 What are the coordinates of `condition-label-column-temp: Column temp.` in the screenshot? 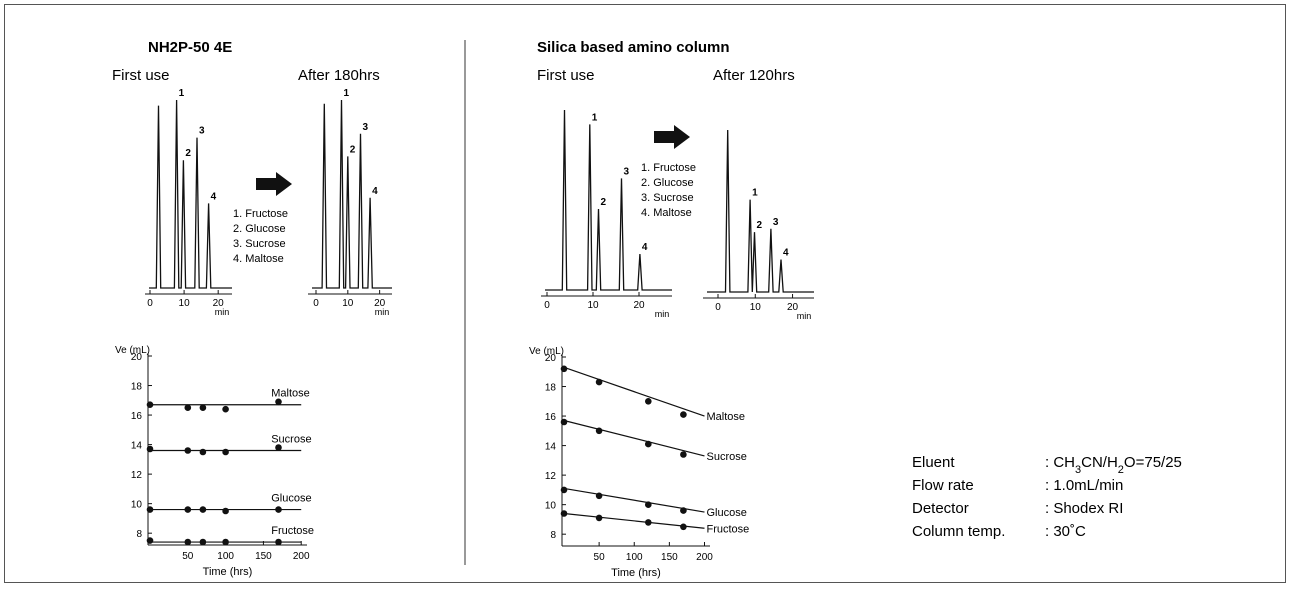 It's located at (958, 531).